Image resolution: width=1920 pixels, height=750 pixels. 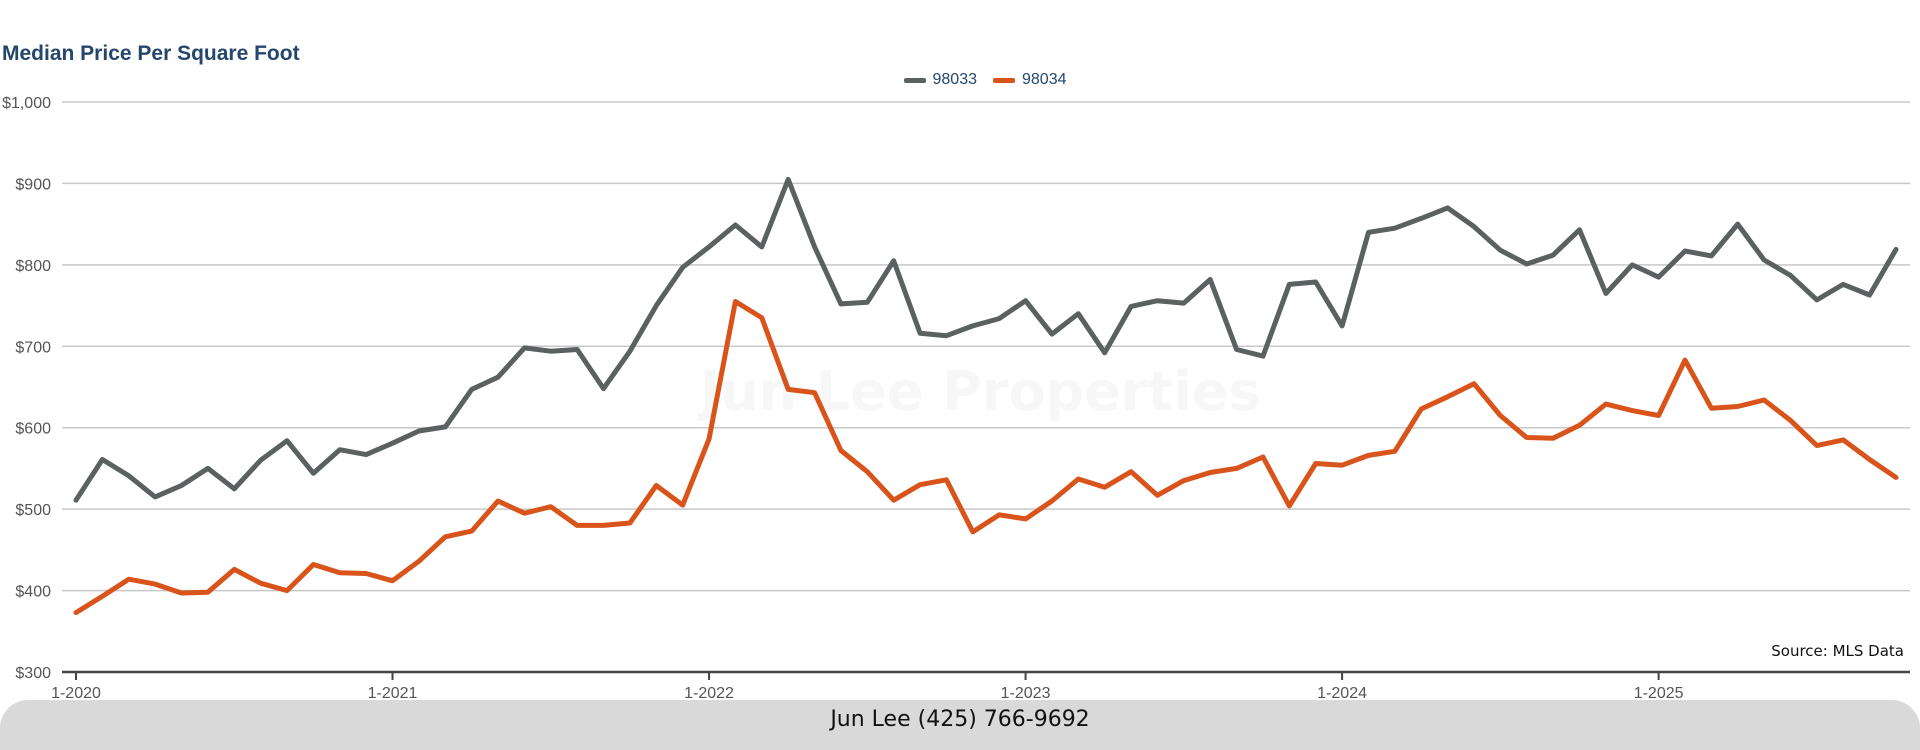 I want to click on legend: 98033 98034, so click(x=960, y=80).